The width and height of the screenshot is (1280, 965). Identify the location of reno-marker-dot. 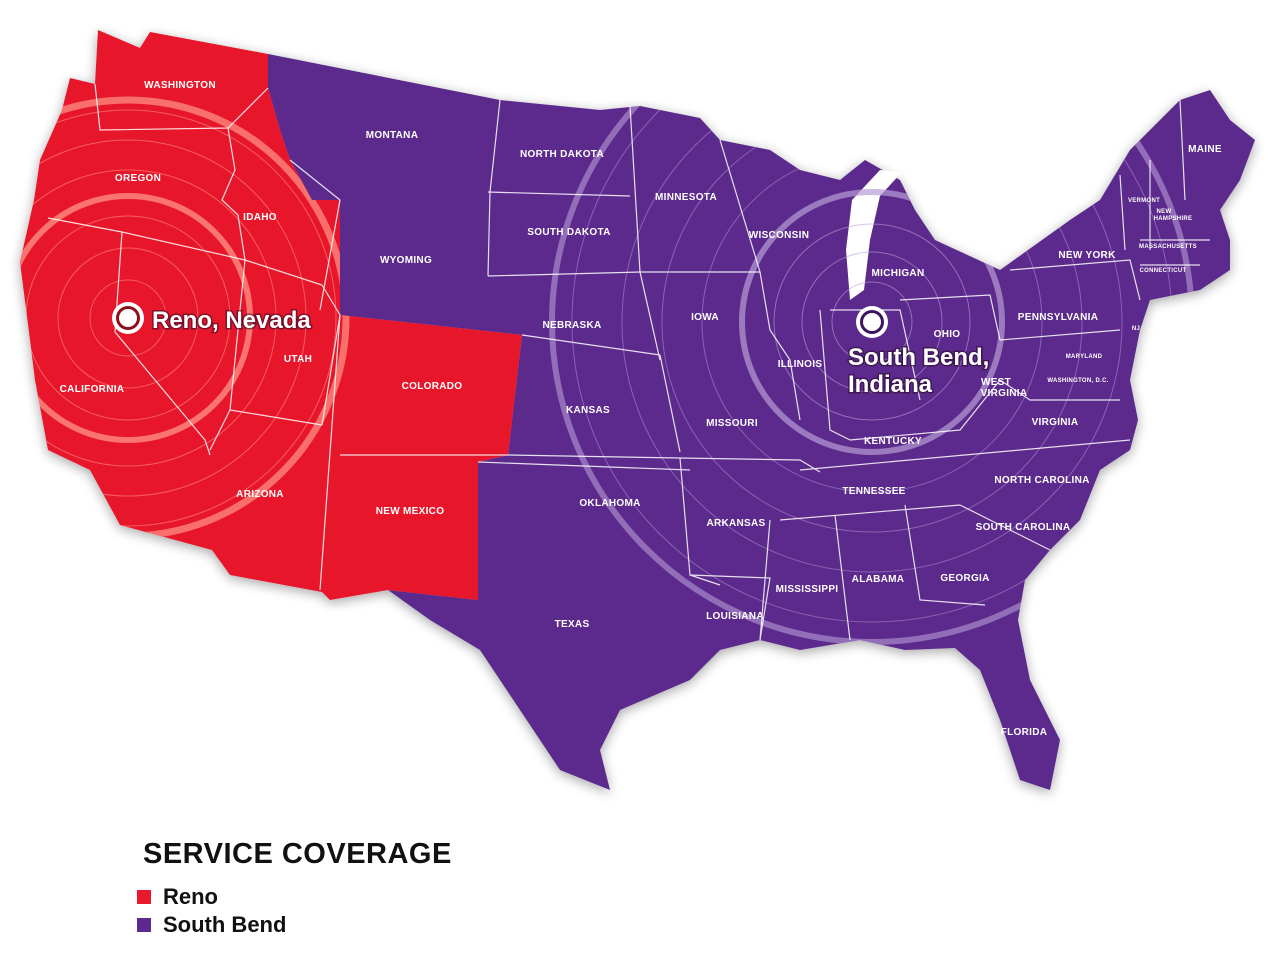
(128, 318).